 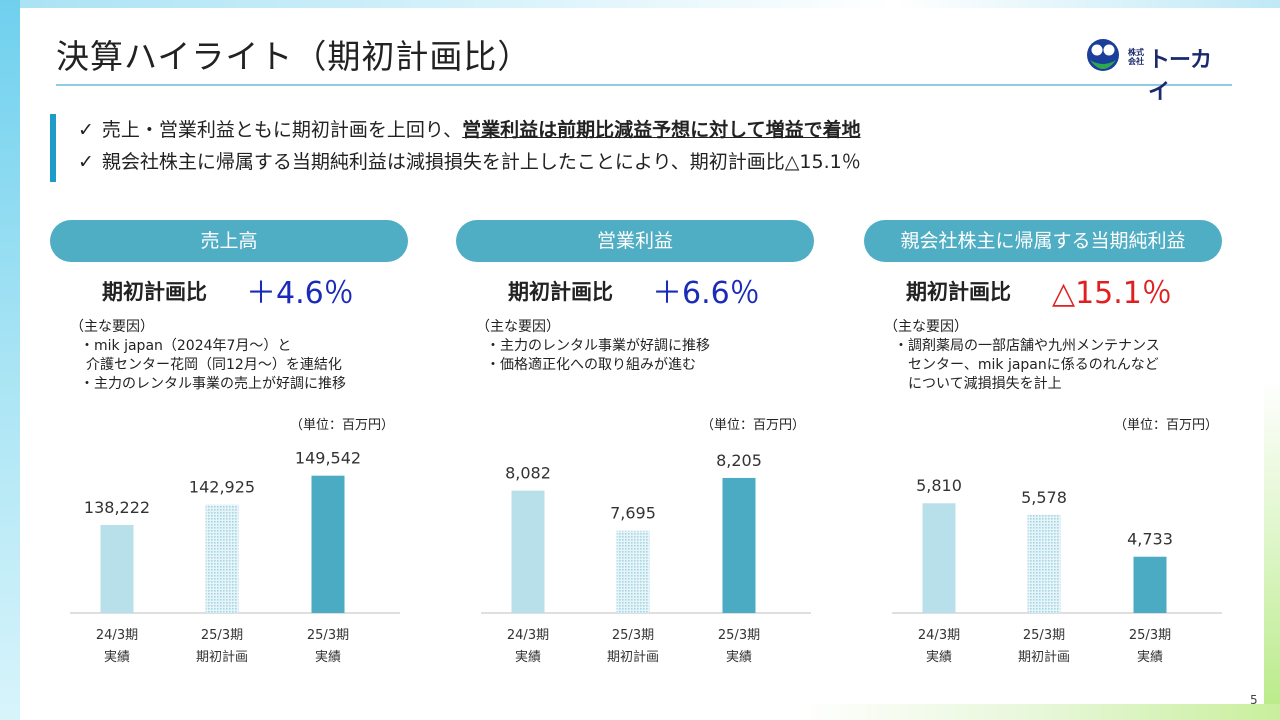 What do you see at coordinates (591, 365) in the screenshot?
I see `factor-item: ・価格適正化への取り組みが進む` at bounding box center [591, 365].